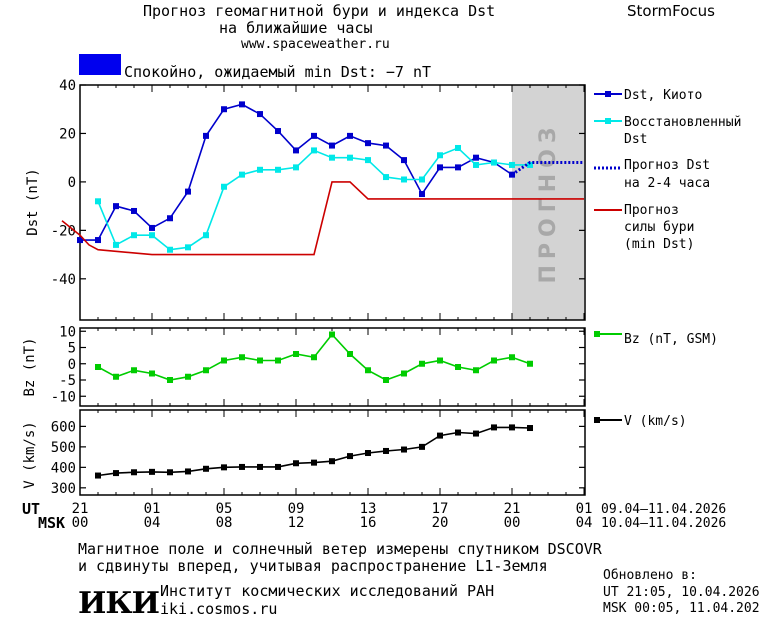 Image resolution: width=760 pixels, height=621 pixels. I want to click on y-tick-label: -10, so click(63, 397).